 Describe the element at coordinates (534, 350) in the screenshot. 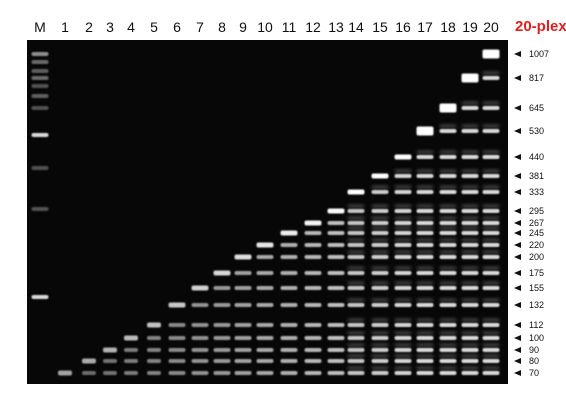

I see `size-label: 90` at that location.